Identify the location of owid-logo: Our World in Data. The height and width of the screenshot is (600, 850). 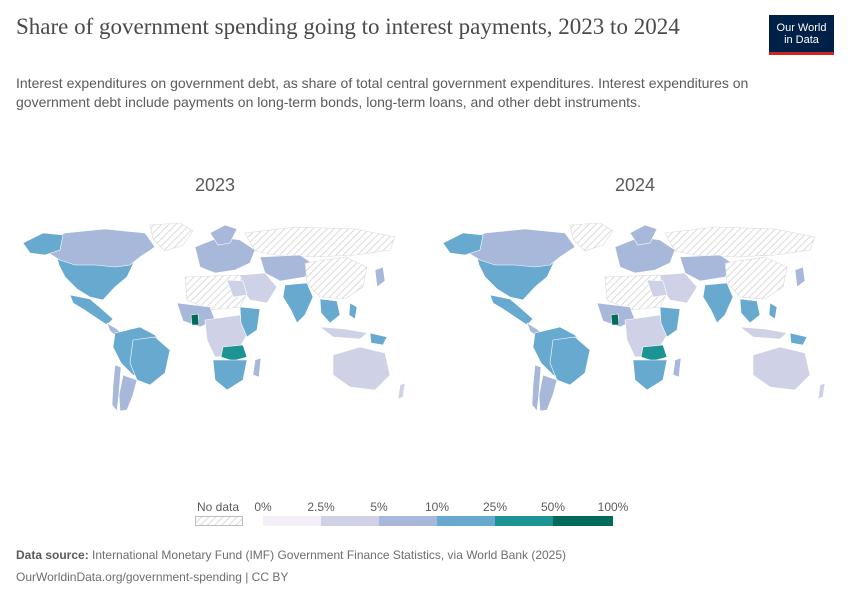
(801, 35).